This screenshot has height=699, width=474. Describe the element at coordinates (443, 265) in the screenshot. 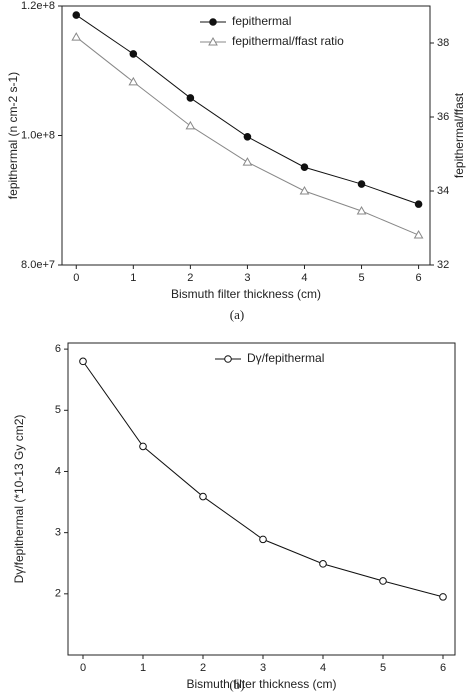

I see `y2-tick-label: 32` at that location.